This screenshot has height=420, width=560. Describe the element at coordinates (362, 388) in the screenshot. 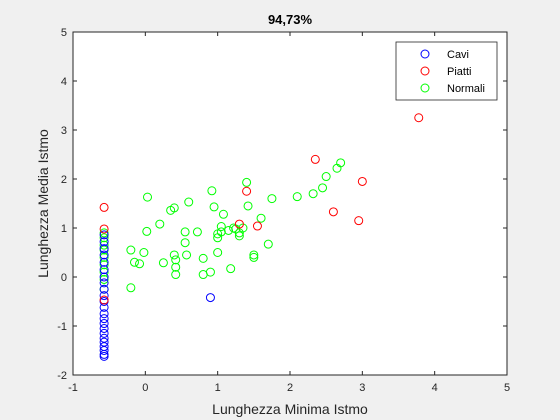

I see `x-tick-label: 3` at that location.